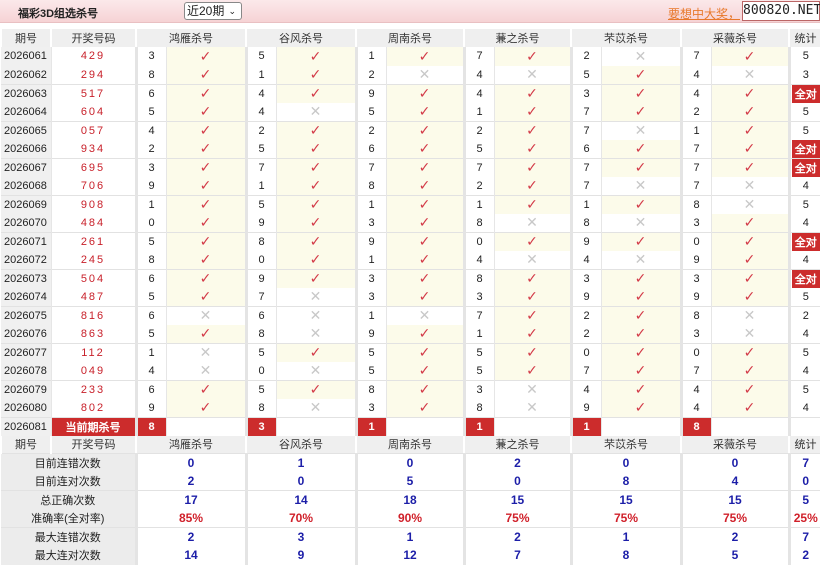 This screenshot has width=820, height=565. I want to click on column-header: 谷风杀号, so click(300, 38).